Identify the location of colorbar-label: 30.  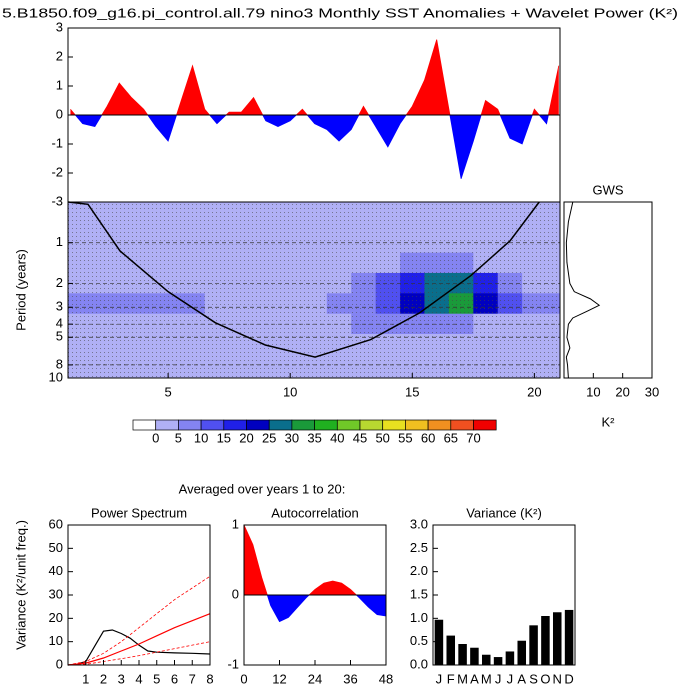
(292, 437).